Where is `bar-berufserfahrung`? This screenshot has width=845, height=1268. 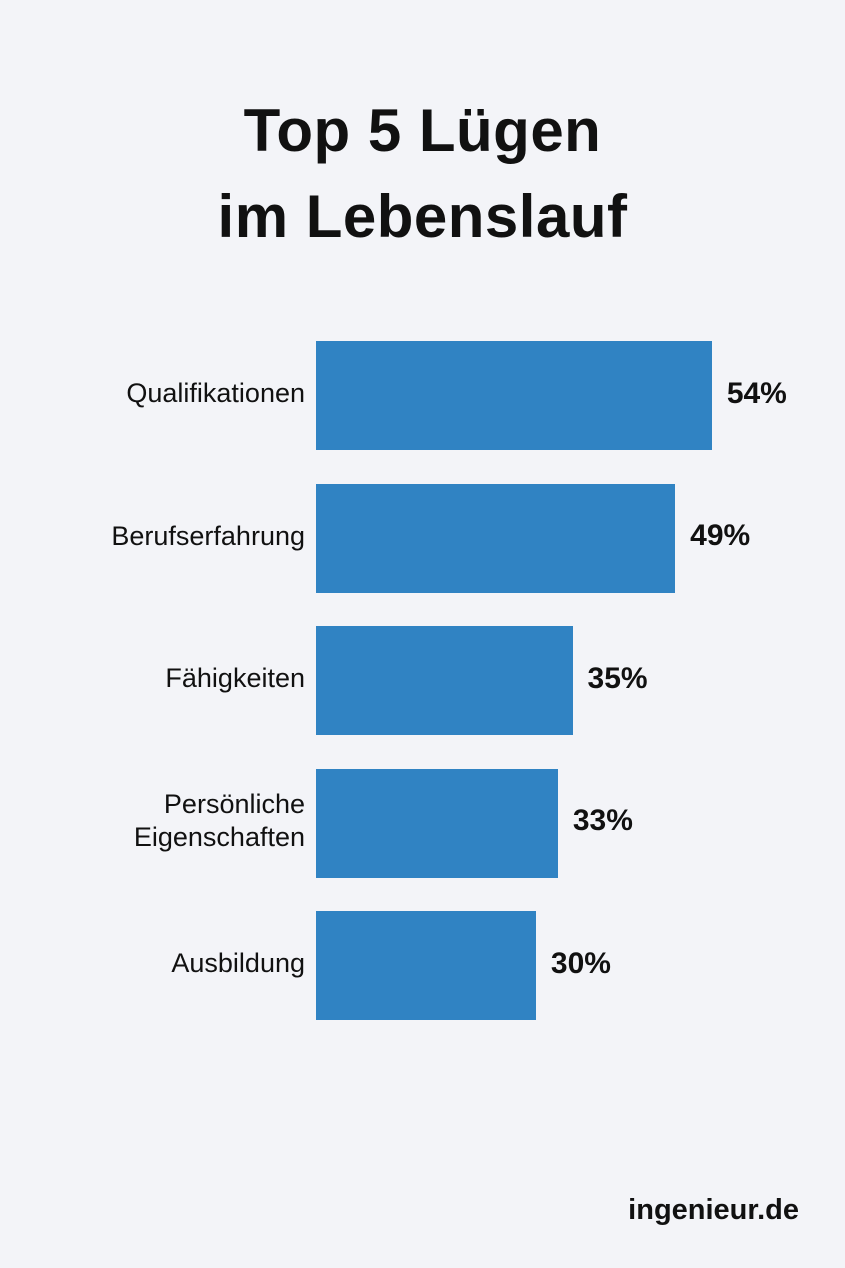 bar-berufserfahrung is located at coordinates (496, 538).